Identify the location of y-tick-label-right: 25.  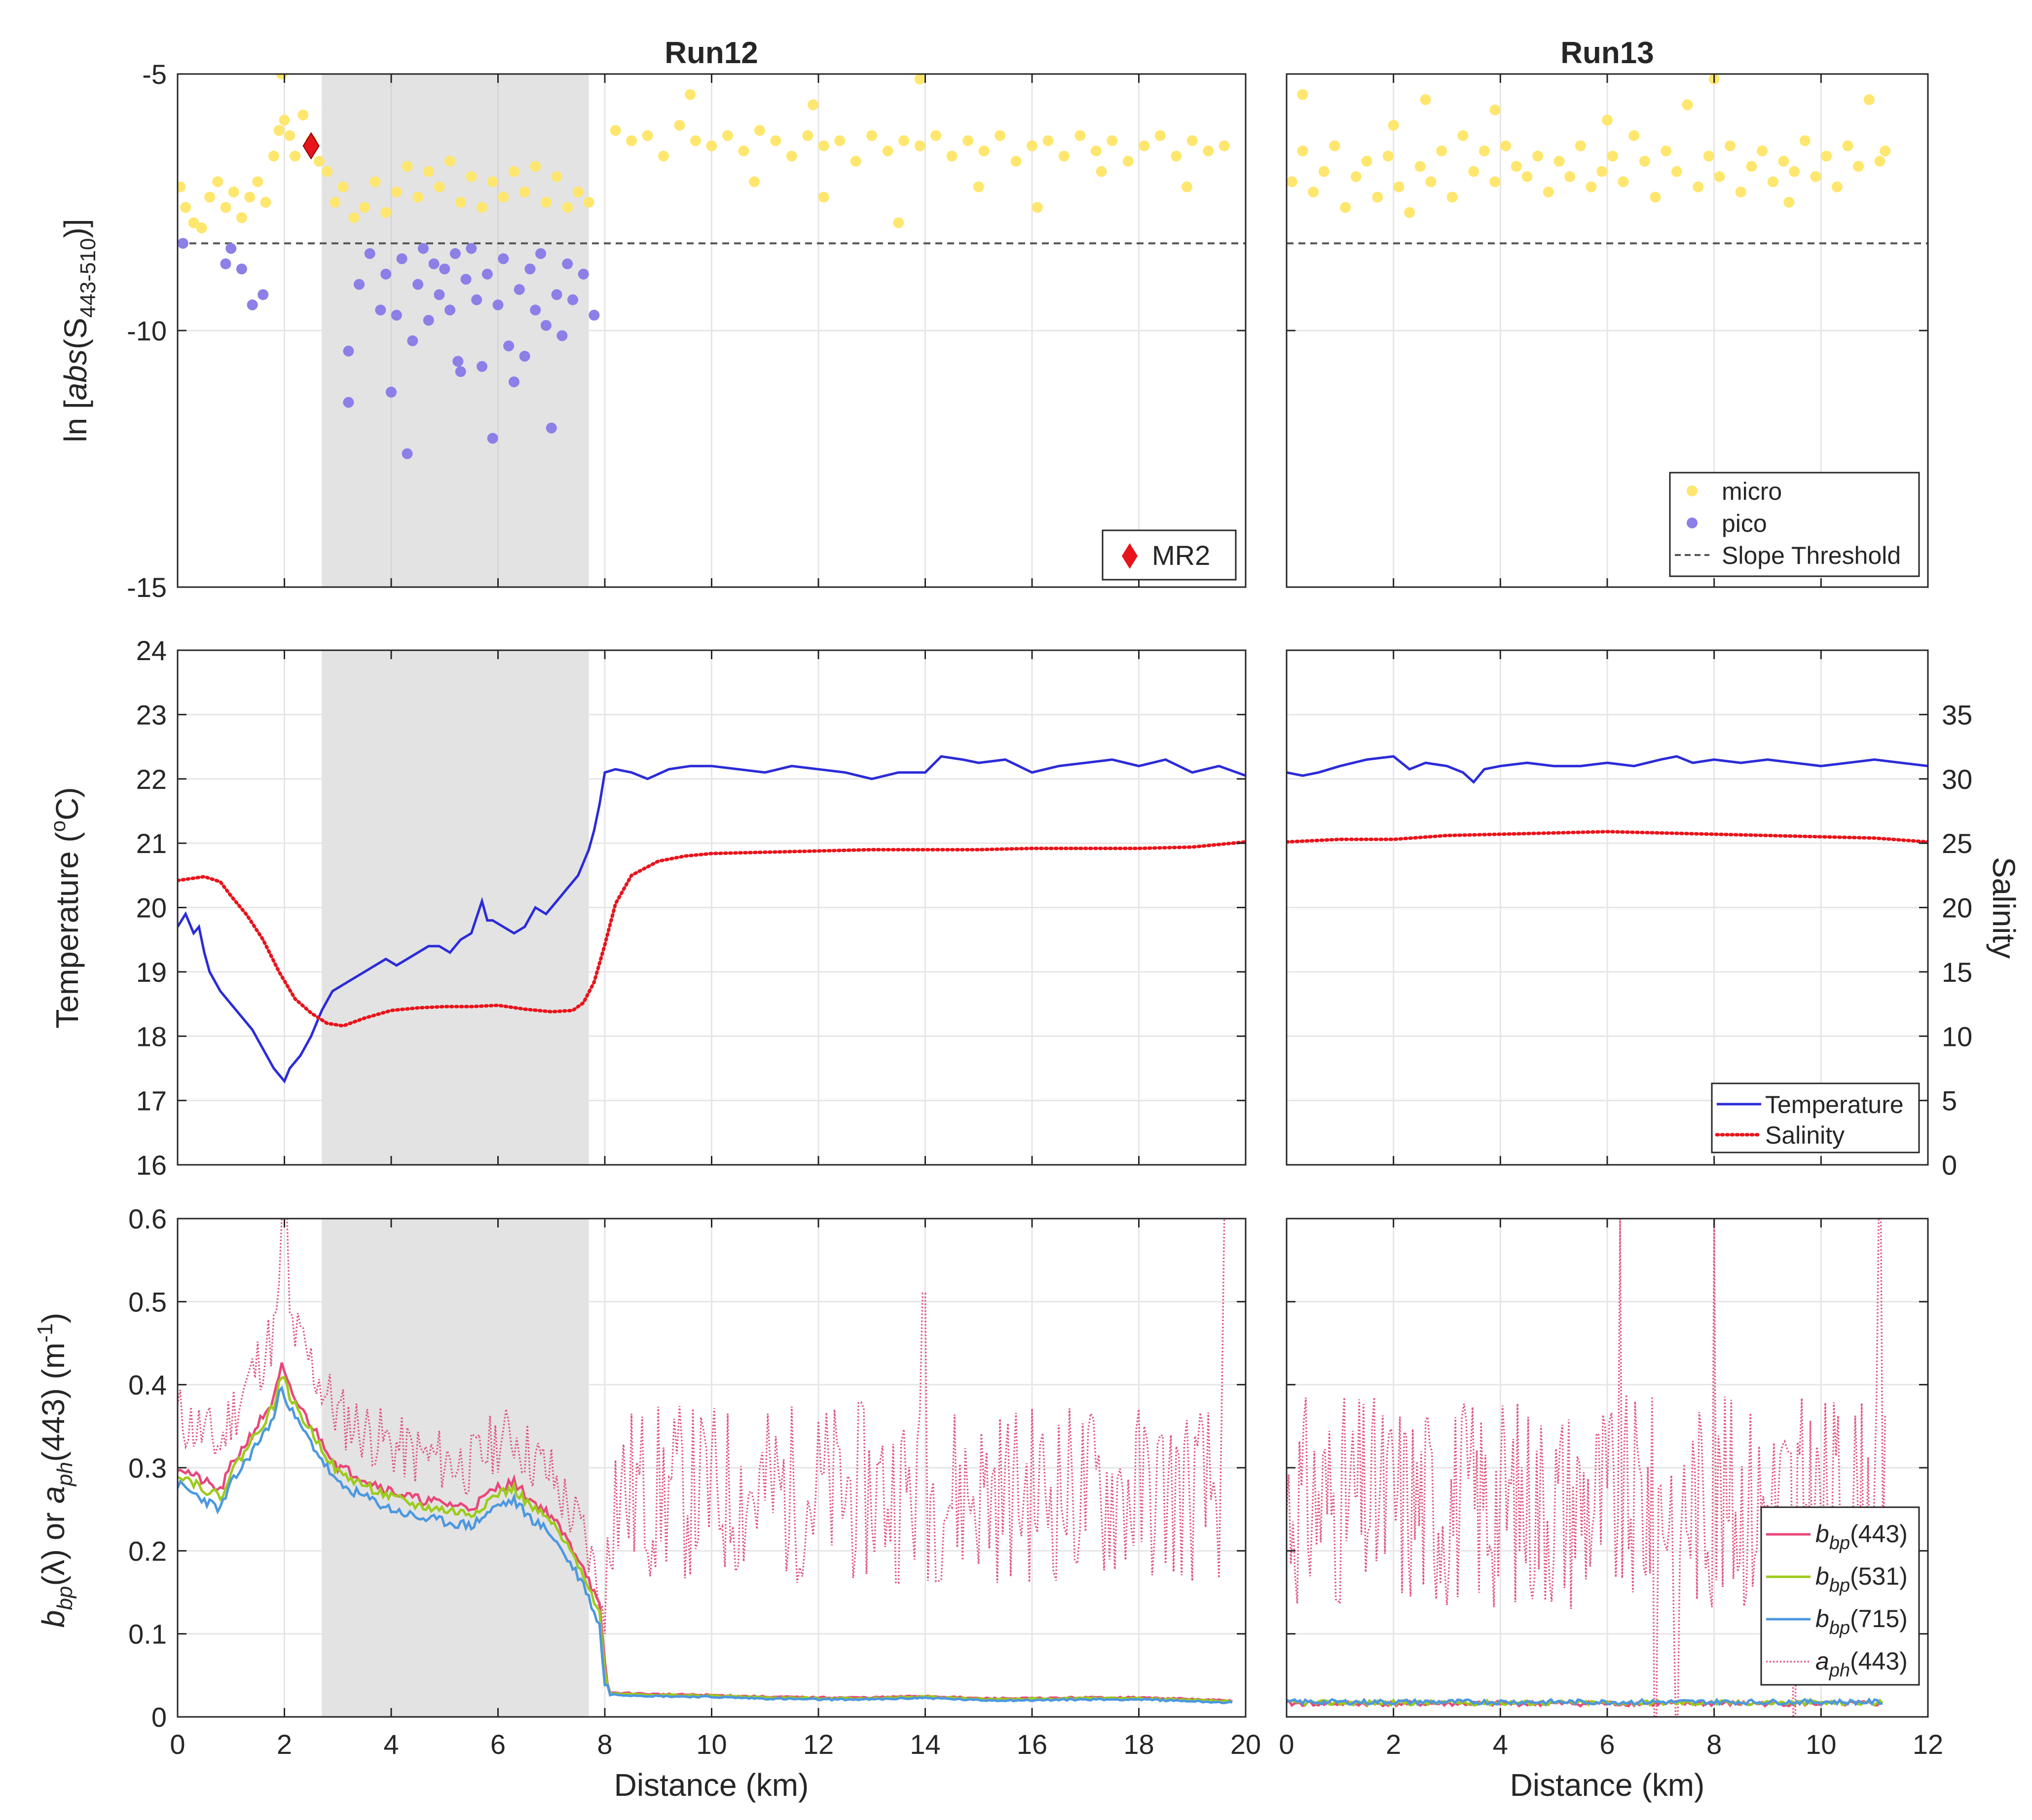
(1957, 843).